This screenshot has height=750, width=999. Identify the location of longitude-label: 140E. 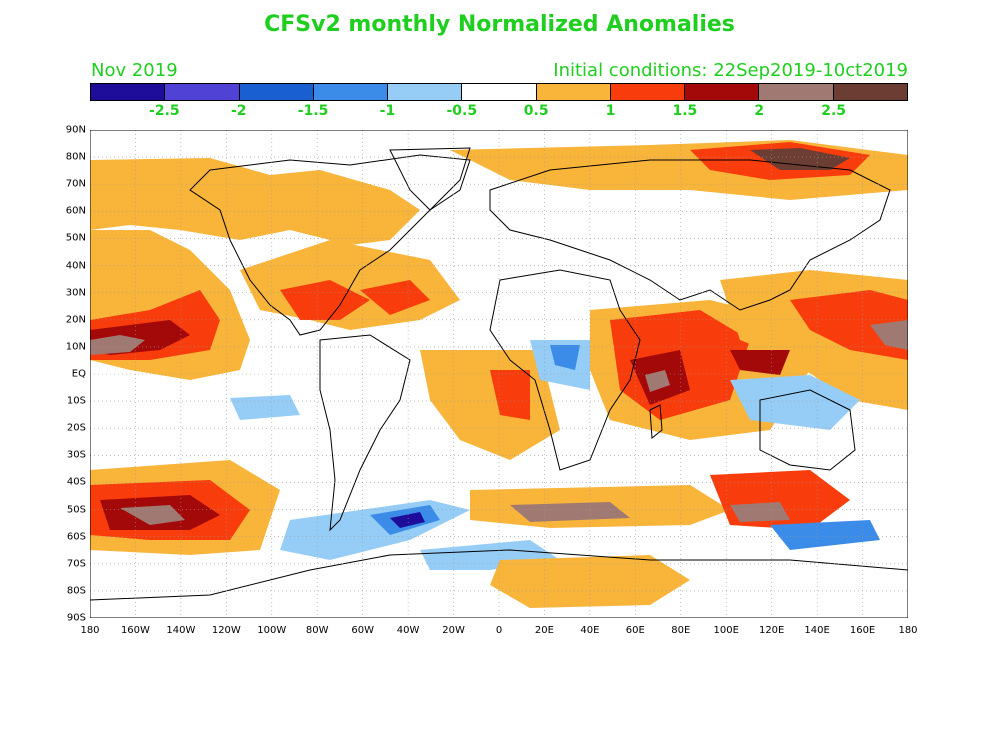
(817, 630).